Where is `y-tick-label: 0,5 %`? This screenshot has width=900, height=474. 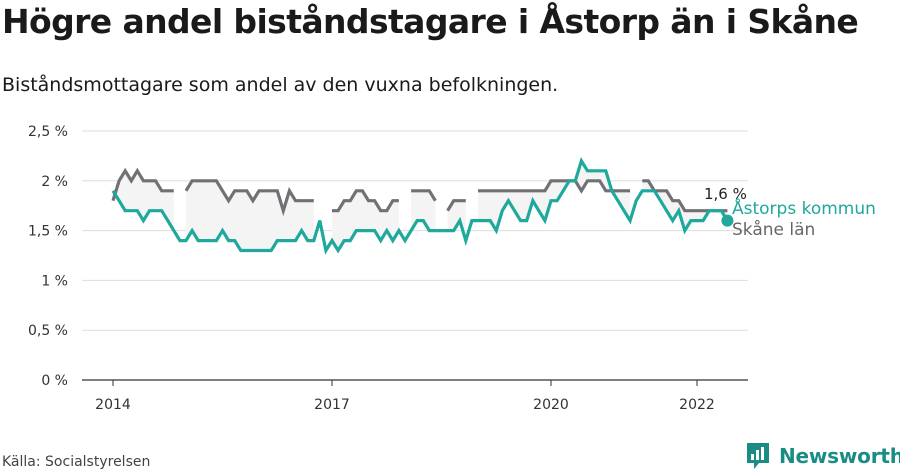
y-tick-label: 0,5 % is located at coordinates (48, 331).